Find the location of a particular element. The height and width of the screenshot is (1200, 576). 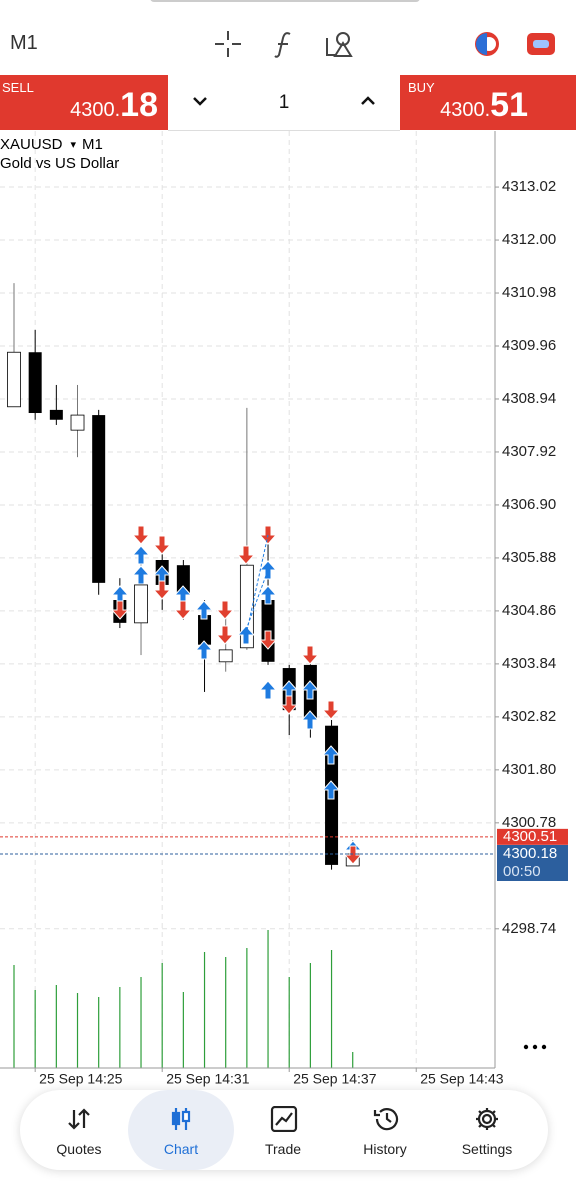

ask-box is located at coordinates (532, 836).